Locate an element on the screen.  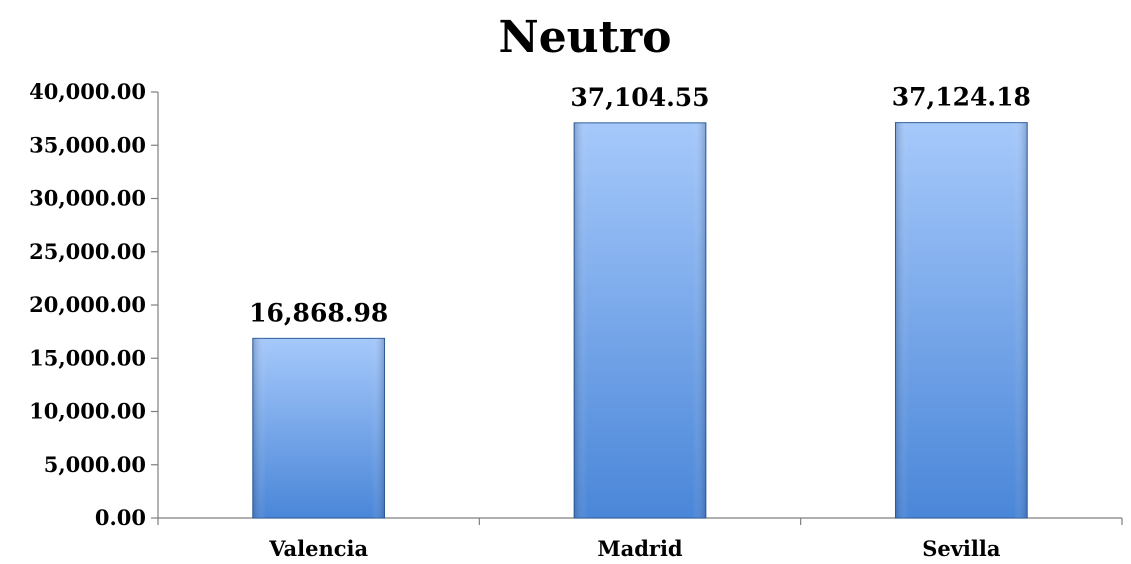
x-category-label: Sevilla is located at coordinates (961, 548).